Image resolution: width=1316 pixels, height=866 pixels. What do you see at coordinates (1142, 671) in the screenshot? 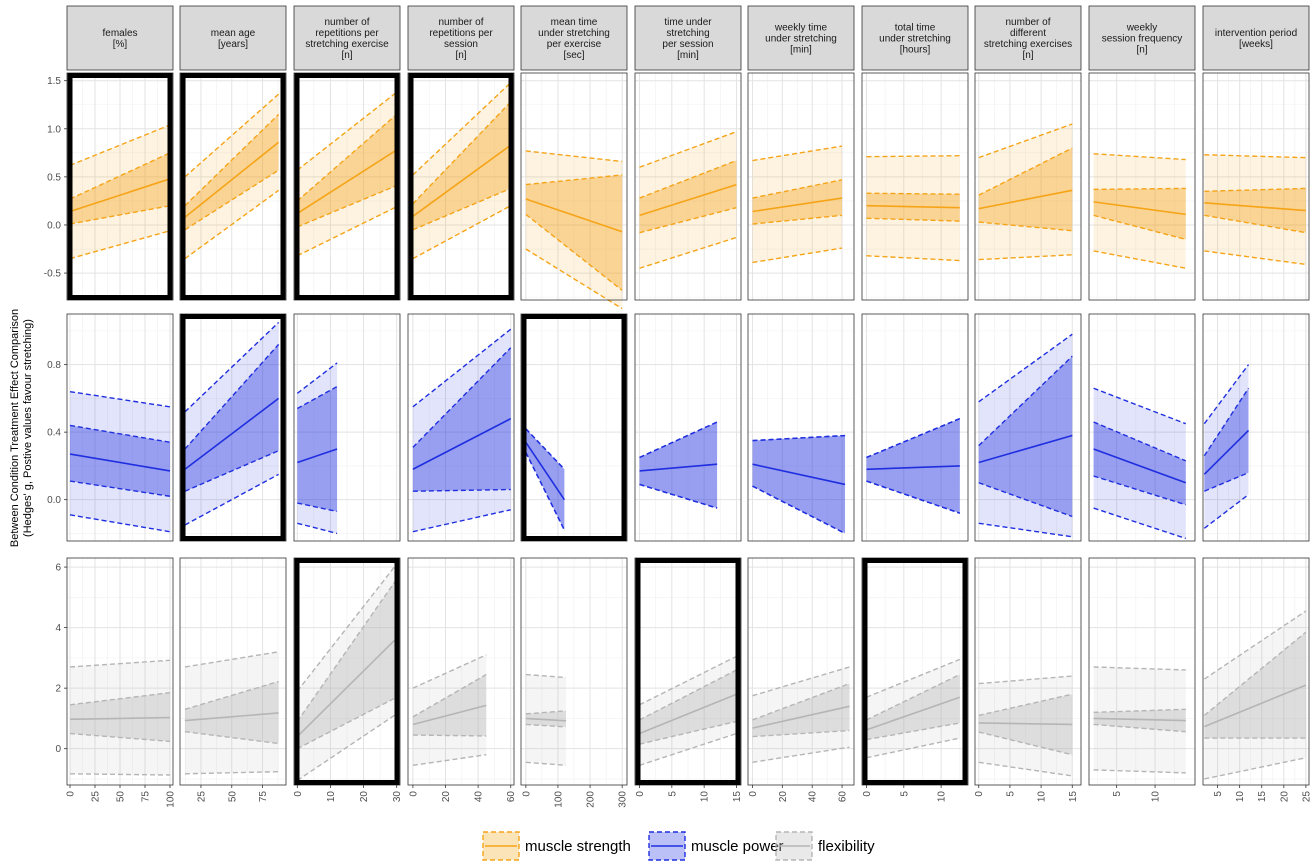
I see `panel-r2-c9` at bounding box center [1142, 671].